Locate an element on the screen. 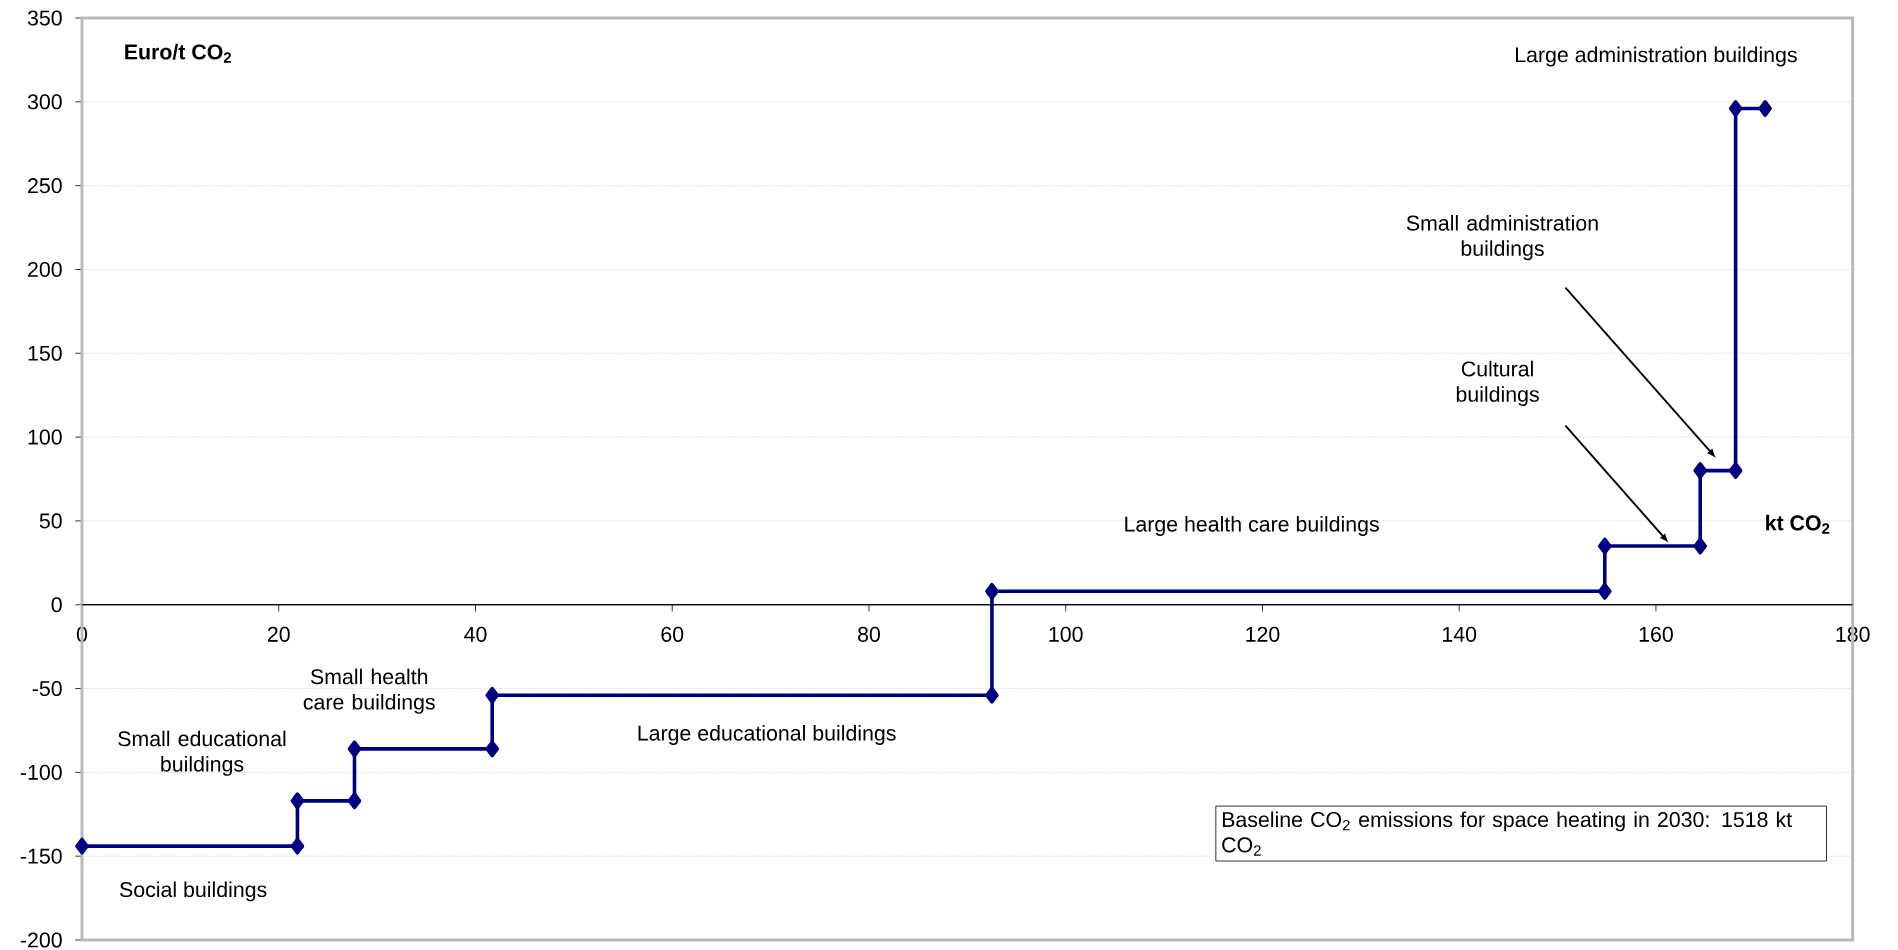 The image size is (1898, 950). text: Baseline CO$_{2}$ emissions for space heating in 2030: 1518 kt CO$_{2}$ is located at coordinates (1507, 833).